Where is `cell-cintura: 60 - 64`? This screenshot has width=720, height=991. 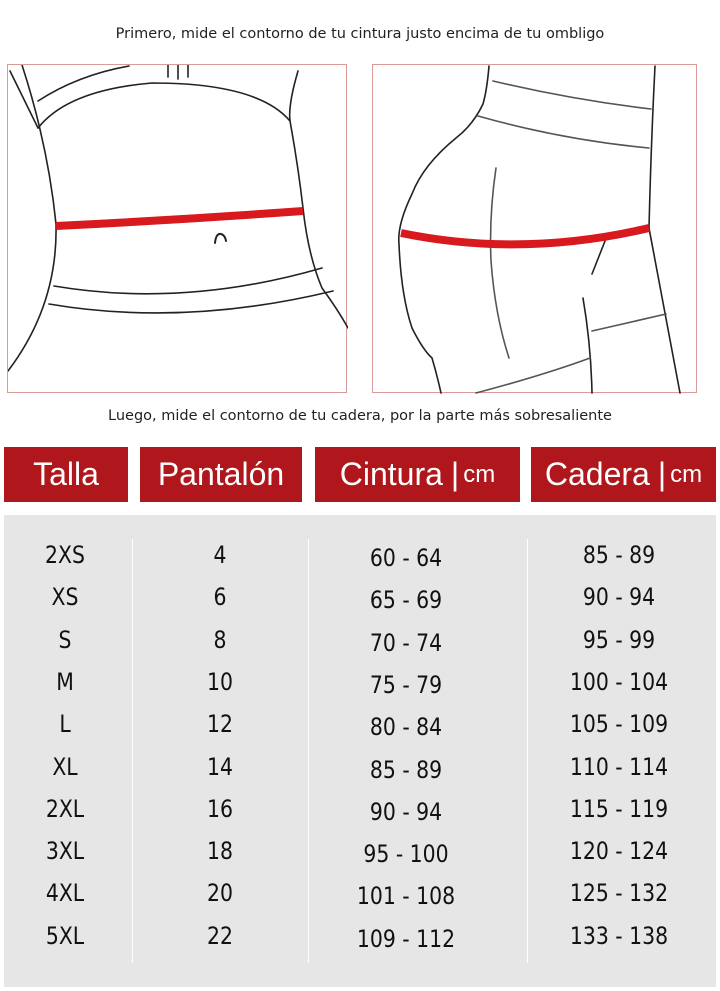 cell-cintura: 60 - 64 is located at coordinates (406, 558).